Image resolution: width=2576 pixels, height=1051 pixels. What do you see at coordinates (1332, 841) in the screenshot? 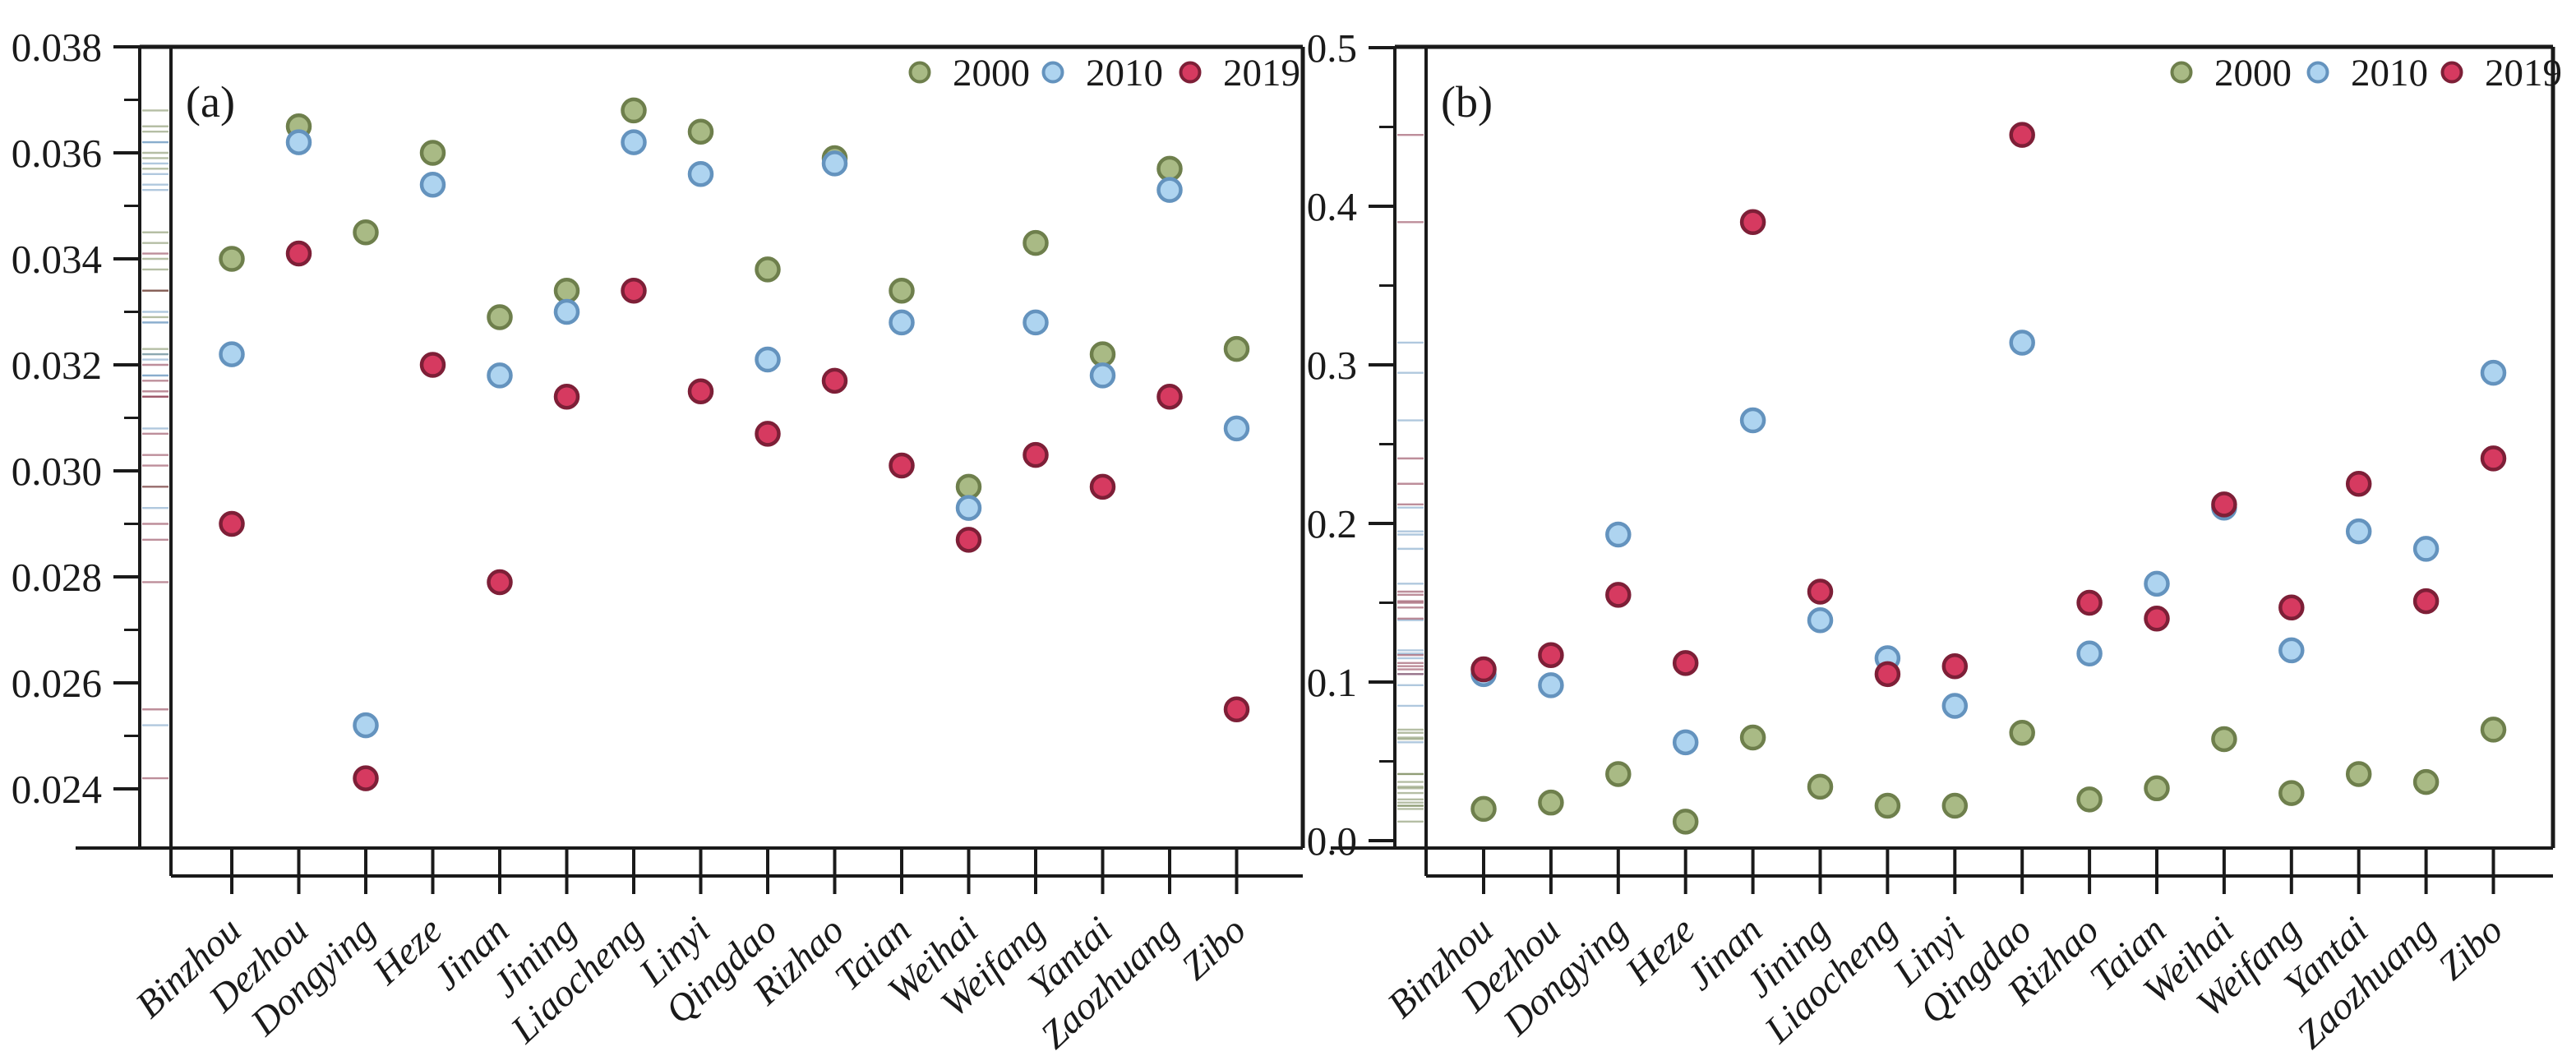
I see `y-tick-label: 0.0` at bounding box center [1332, 841].